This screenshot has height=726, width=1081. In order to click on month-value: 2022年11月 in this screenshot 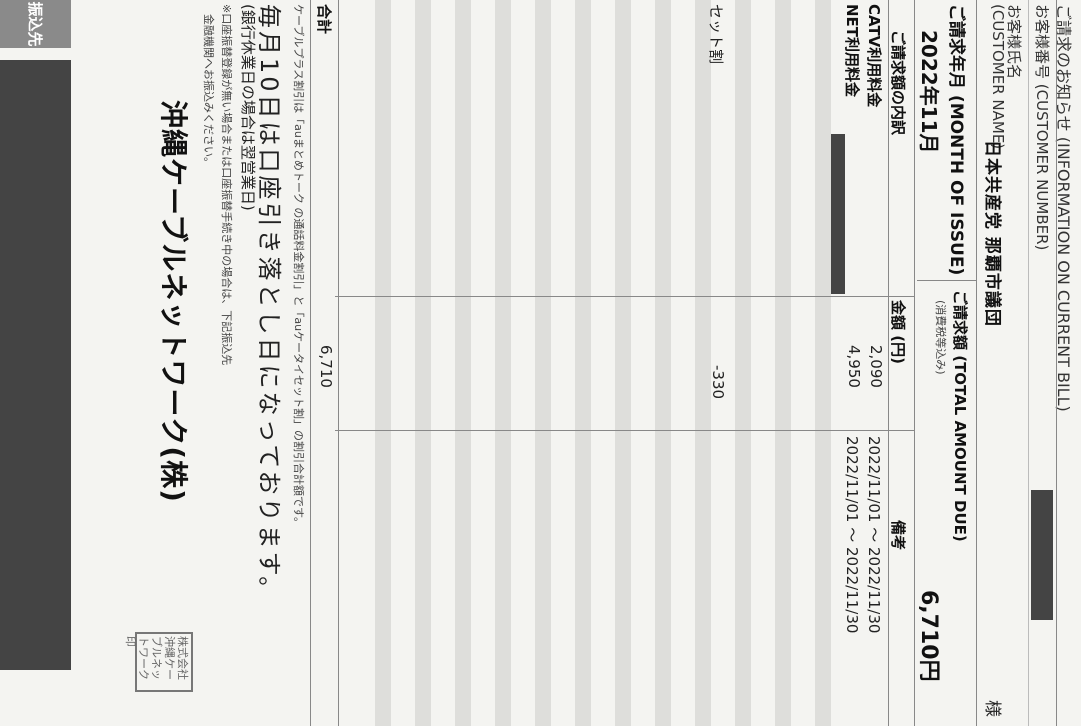, I will do `click(929, 92)`.